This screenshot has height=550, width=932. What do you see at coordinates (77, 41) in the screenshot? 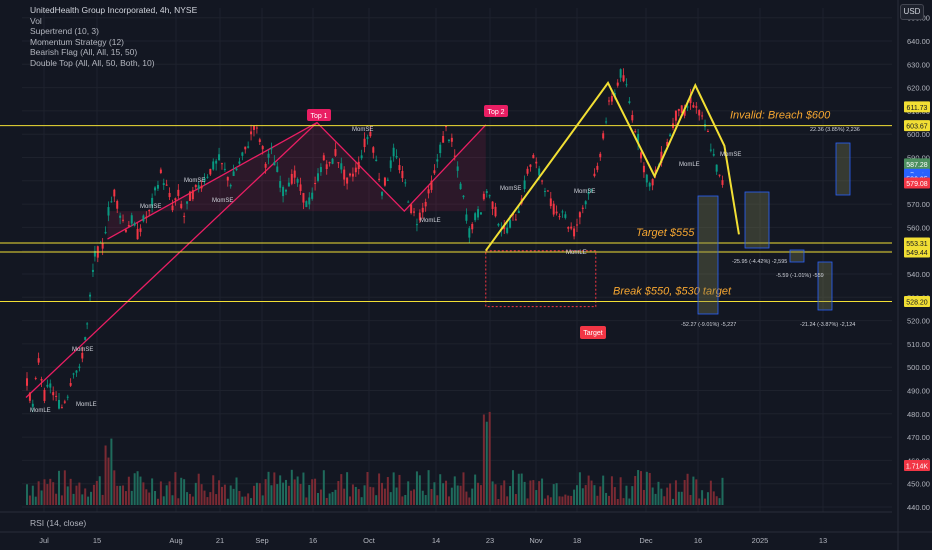
I see `indicator-momentum: Momentum Strategy (12)` at bounding box center [77, 41].